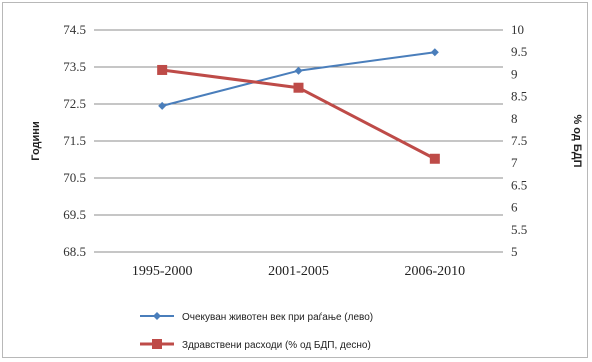 The image size is (592, 362). I want to click on left-tick-label: 73.5, so click(74, 66).